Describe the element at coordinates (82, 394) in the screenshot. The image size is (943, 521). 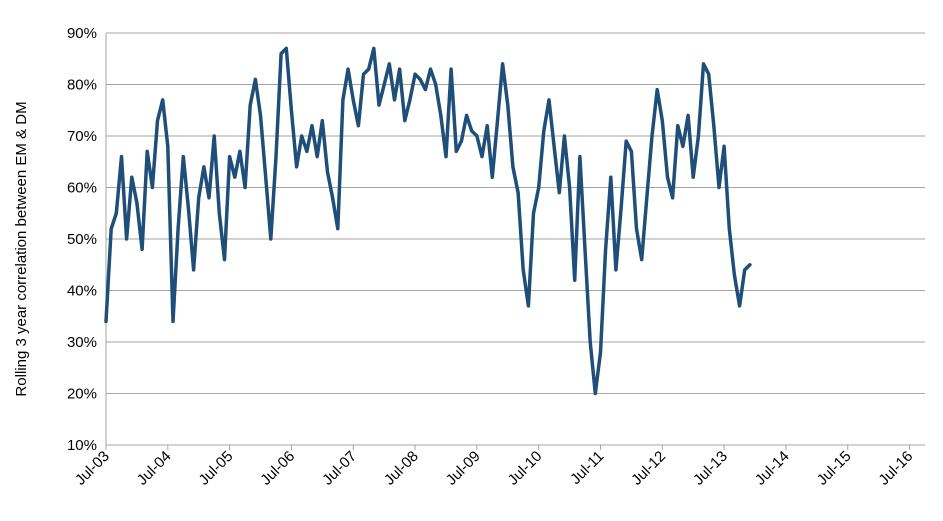
I see `y-tick-label: 20%` at that location.